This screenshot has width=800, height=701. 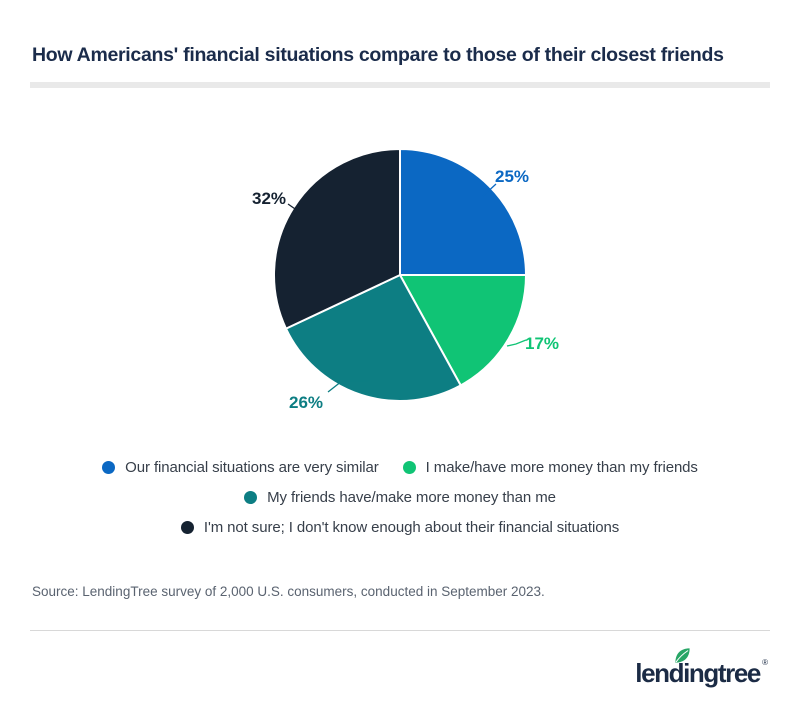 I want to click on legend-item-1: I make/have more money than my friends, so click(x=550, y=467).